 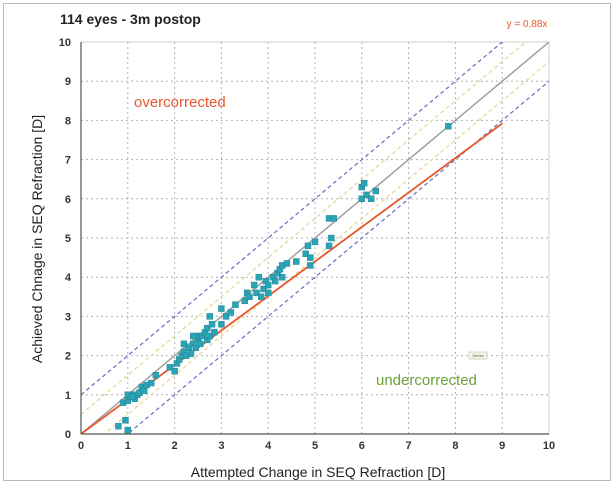 What do you see at coordinates (221, 446) in the screenshot?
I see `x-tick-label: 3` at bounding box center [221, 446].